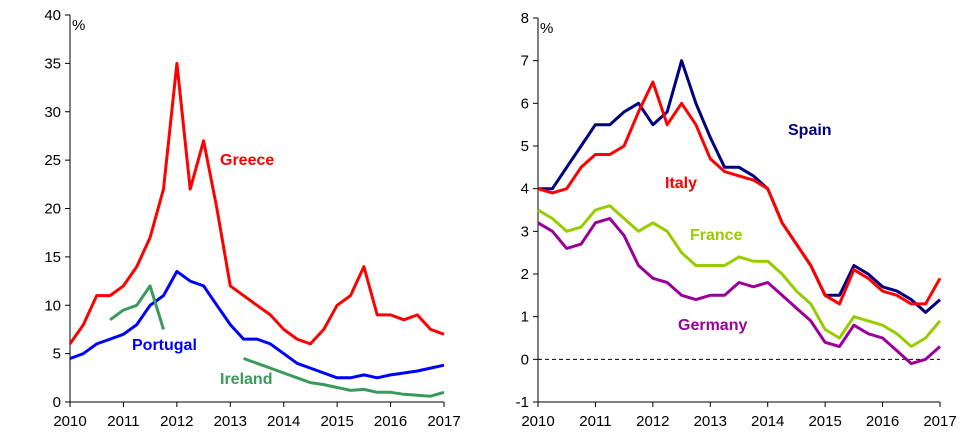 The image size is (968, 441). Describe the element at coordinates (52, 63) in the screenshot. I see `y-tick-label: 35` at that location.